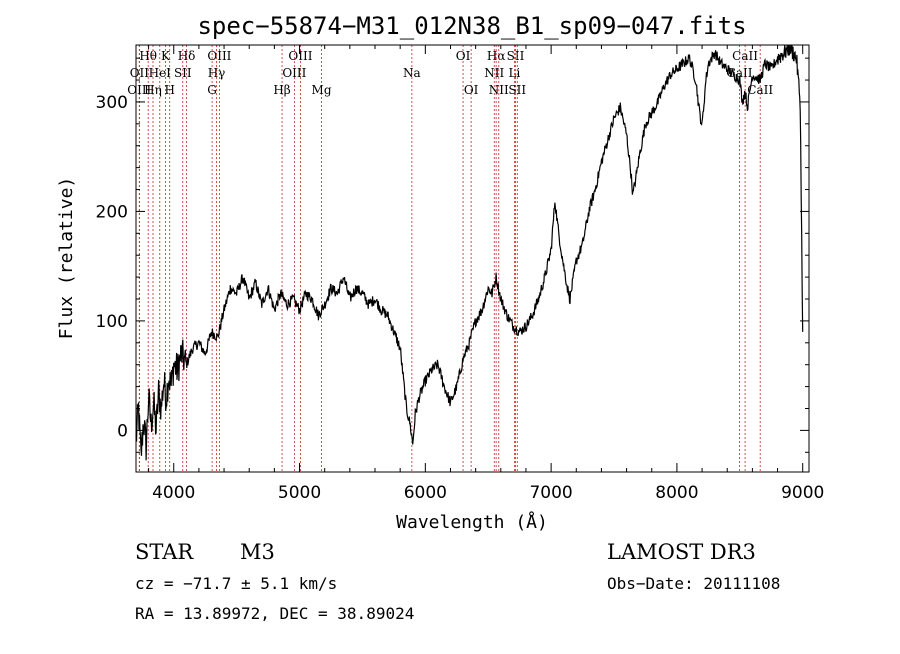  Describe the element at coordinates (164, 552) in the screenshot. I see `object-class: STAR` at that location.